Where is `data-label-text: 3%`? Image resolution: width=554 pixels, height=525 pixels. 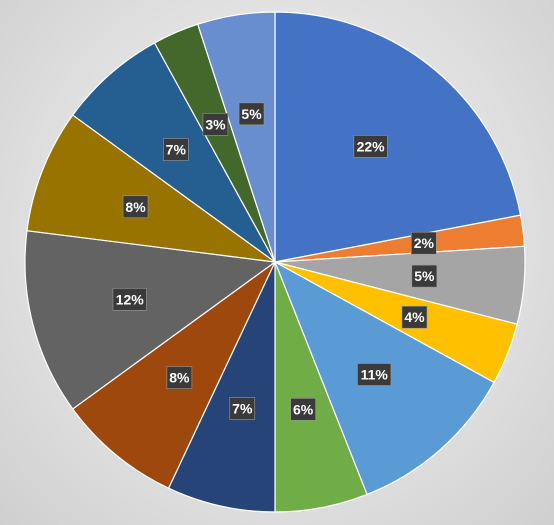 data-label-text: 3% is located at coordinates (215, 124).